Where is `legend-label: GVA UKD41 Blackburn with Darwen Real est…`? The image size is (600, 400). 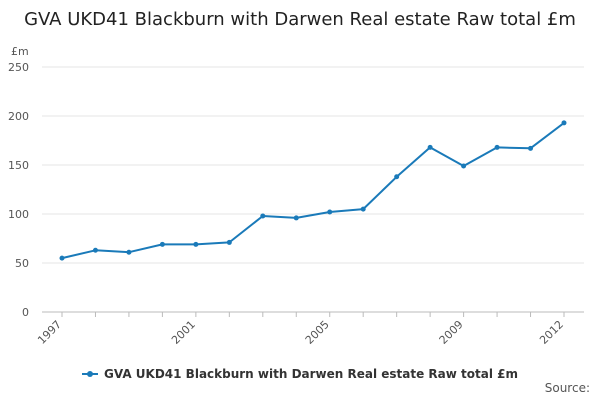
legend-label: GVA UKD41 Blackburn with Darwen Real est… is located at coordinates (311, 374).